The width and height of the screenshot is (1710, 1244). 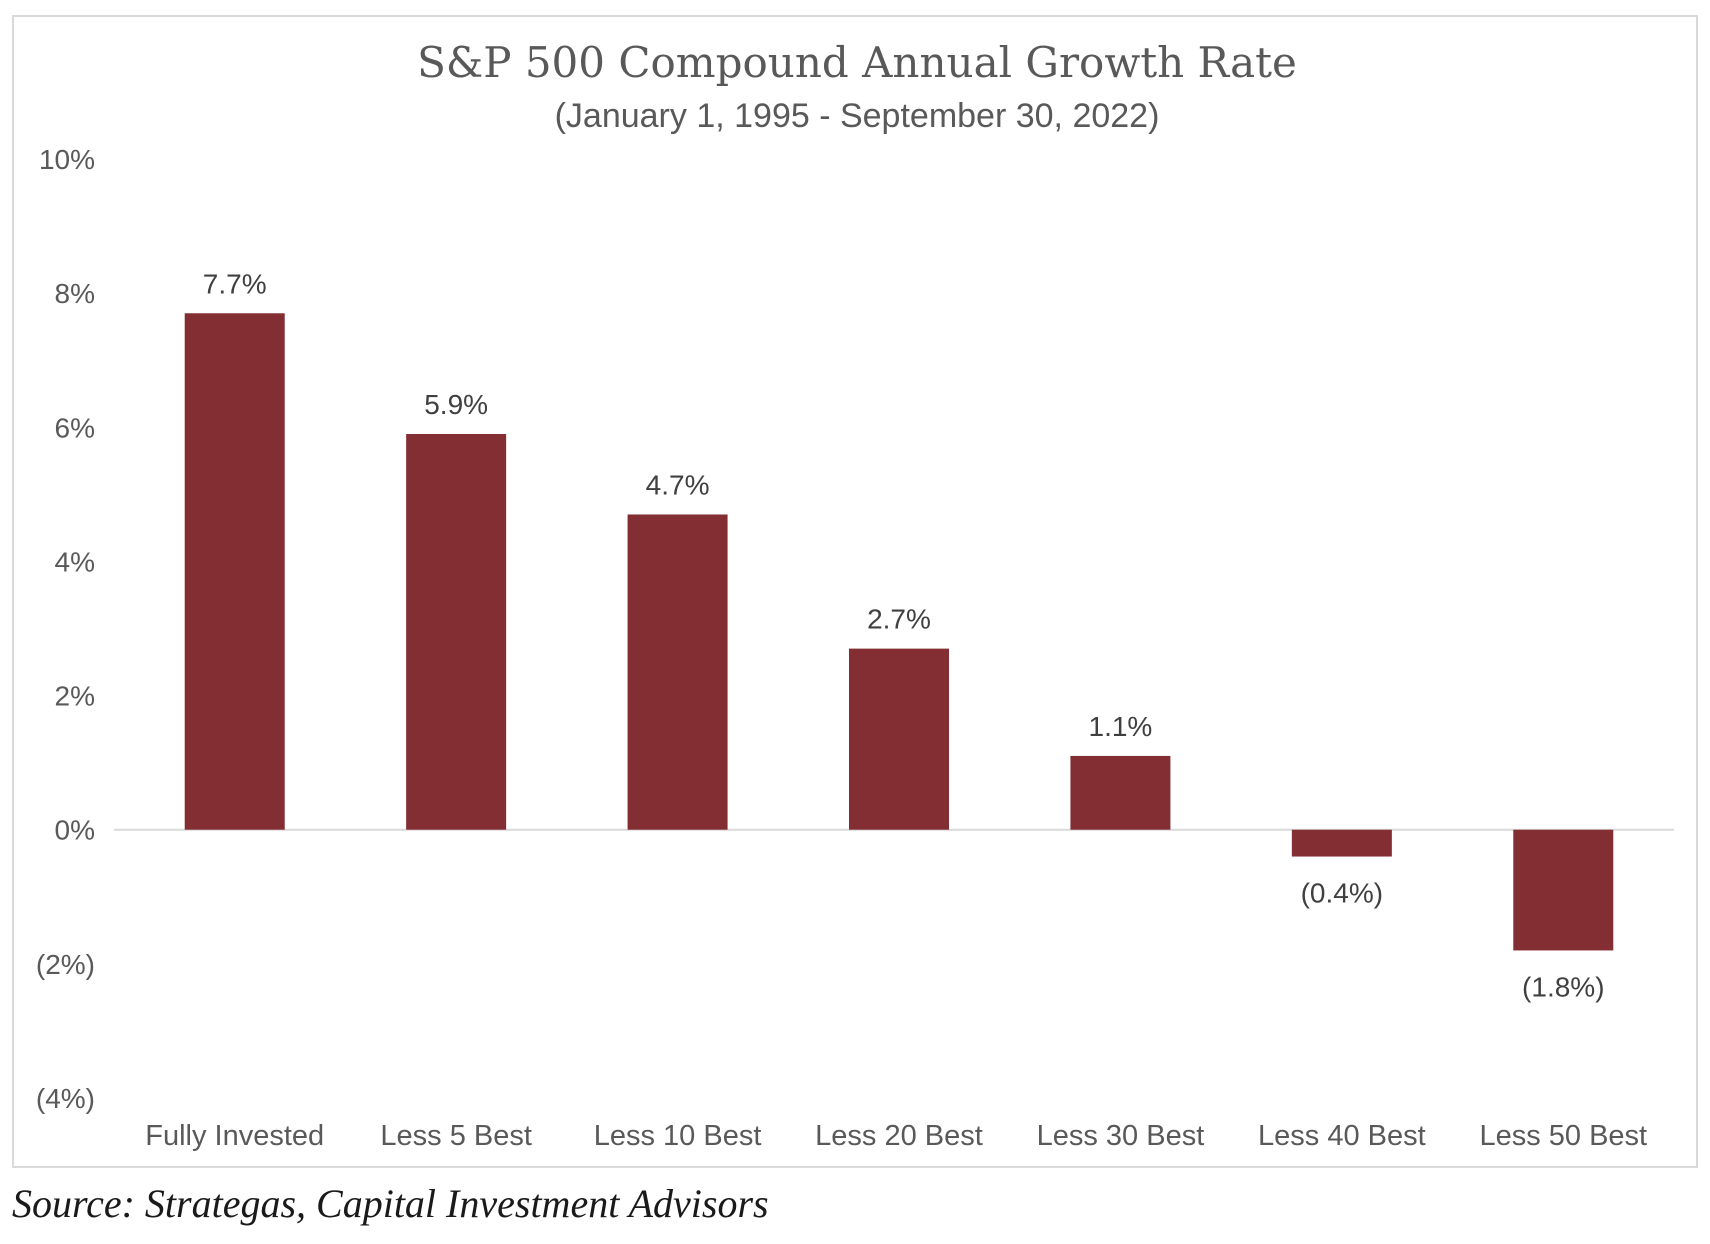 What do you see at coordinates (75, 696) in the screenshot?
I see `y-tick-label: 2%` at bounding box center [75, 696].